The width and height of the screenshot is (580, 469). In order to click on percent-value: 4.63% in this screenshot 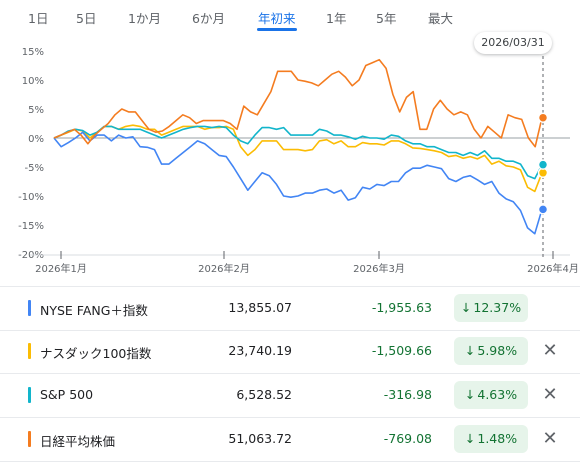, I will do `click(497, 394)`.